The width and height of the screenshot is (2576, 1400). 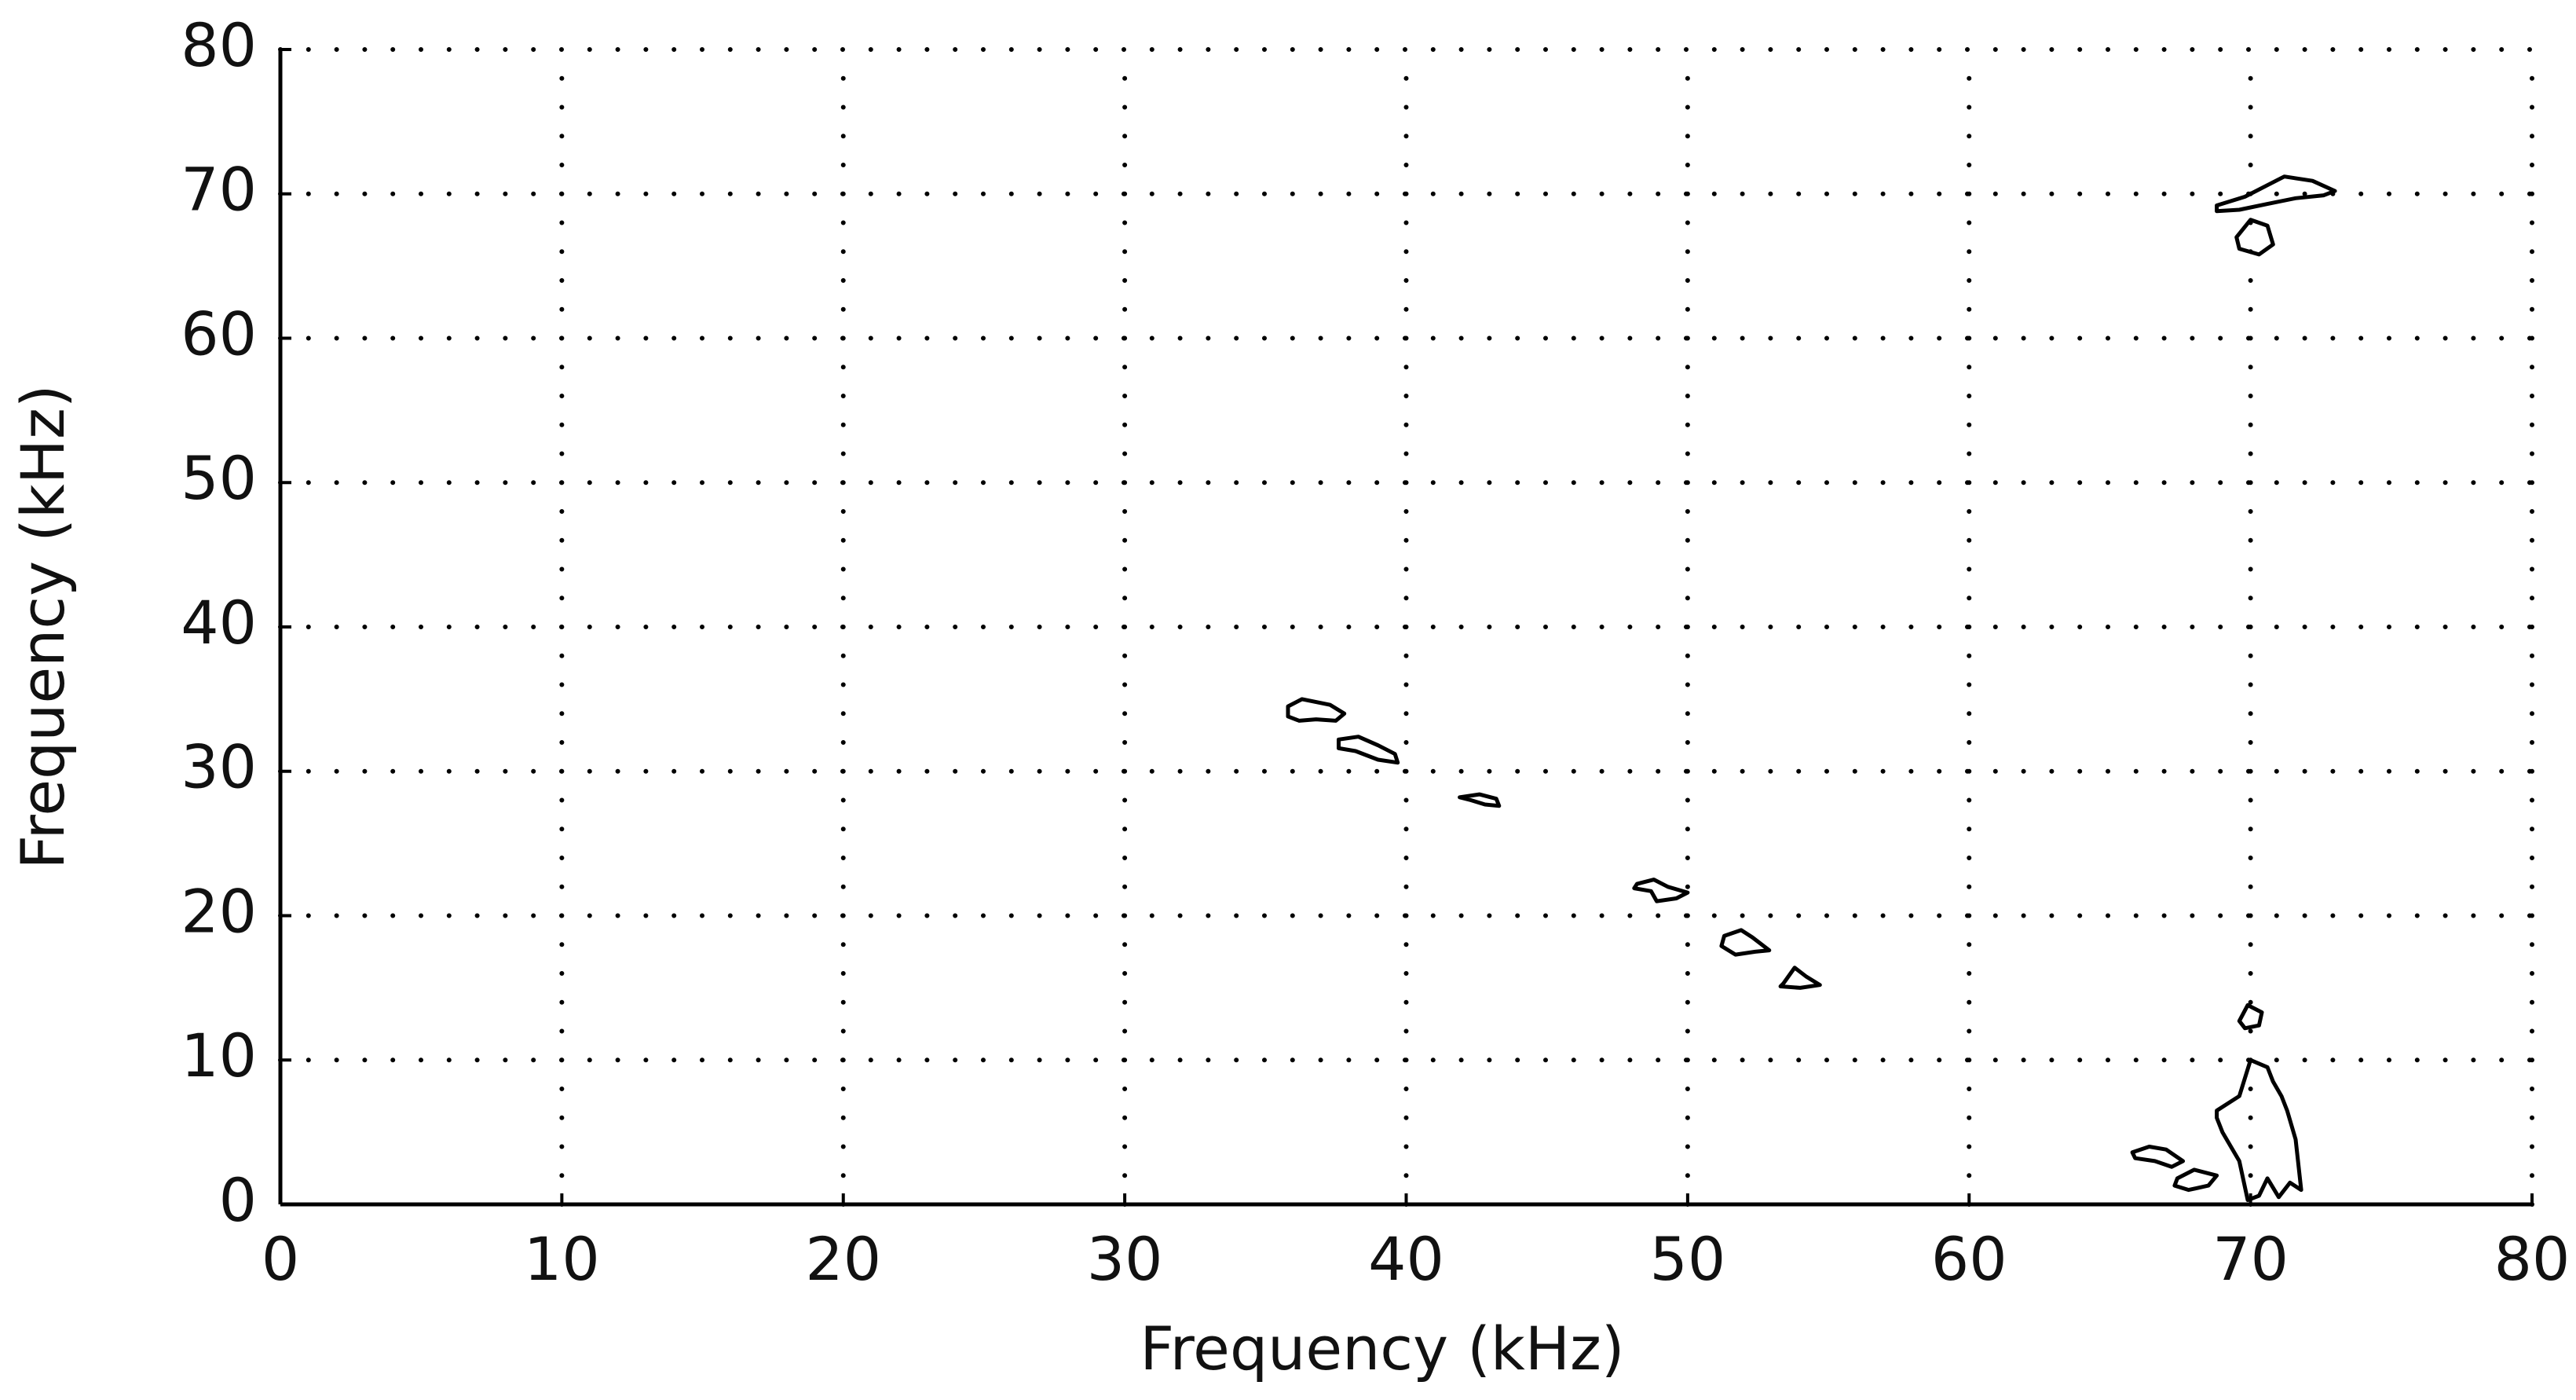 I want to click on y-tick-label: 20, so click(x=219, y=911).